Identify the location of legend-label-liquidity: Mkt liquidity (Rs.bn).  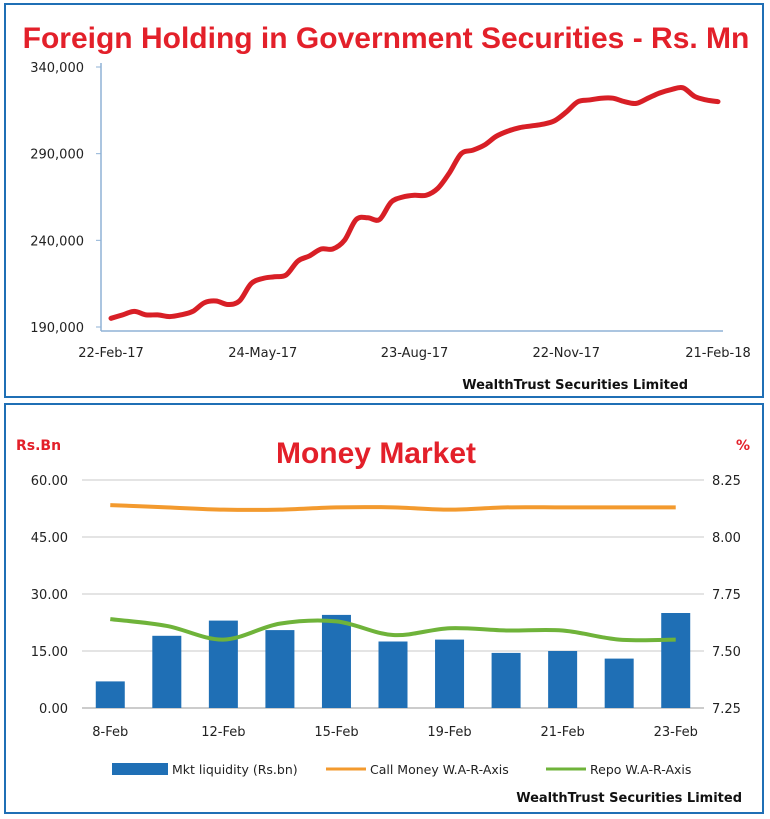
(235, 769).